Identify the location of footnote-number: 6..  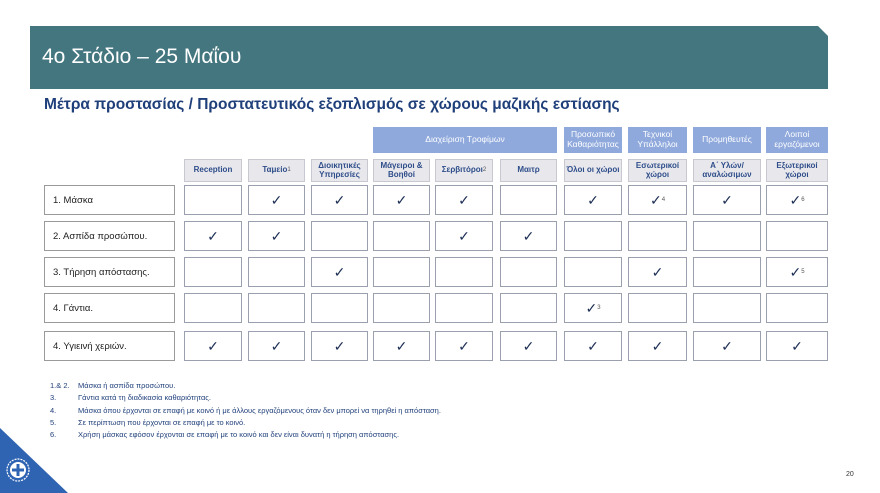
(53, 435).